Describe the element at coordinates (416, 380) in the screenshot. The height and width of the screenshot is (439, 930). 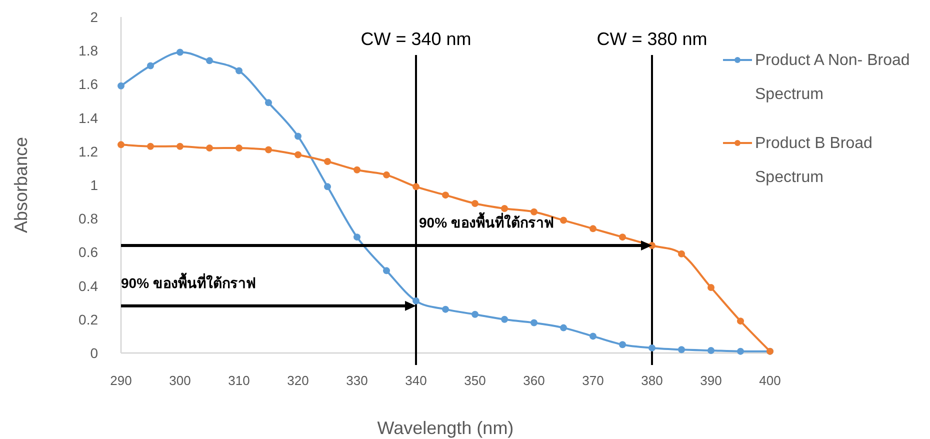
I see `x-tick-label: 340` at that location.